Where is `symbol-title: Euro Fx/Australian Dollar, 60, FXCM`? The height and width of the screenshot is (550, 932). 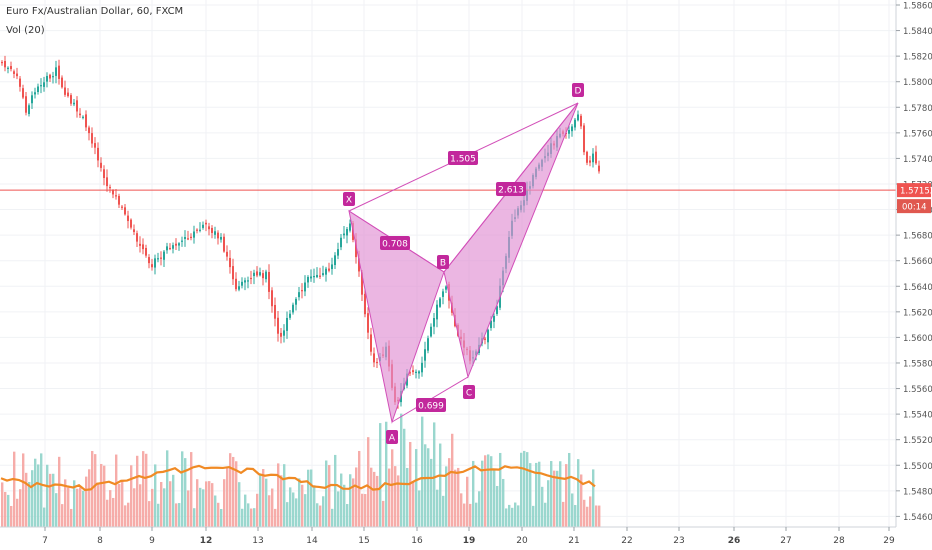 symbol-title: Euro Fx/Australian Dollar, 60, FXCM is located at coordinates (95, 11).